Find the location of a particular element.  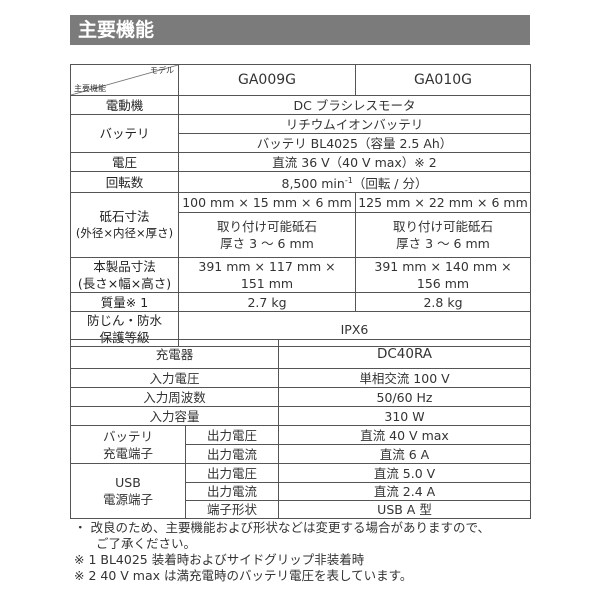

size-label: 本製品寸法 (長さ×幅×高さ) is located at coordinates (124, 275).